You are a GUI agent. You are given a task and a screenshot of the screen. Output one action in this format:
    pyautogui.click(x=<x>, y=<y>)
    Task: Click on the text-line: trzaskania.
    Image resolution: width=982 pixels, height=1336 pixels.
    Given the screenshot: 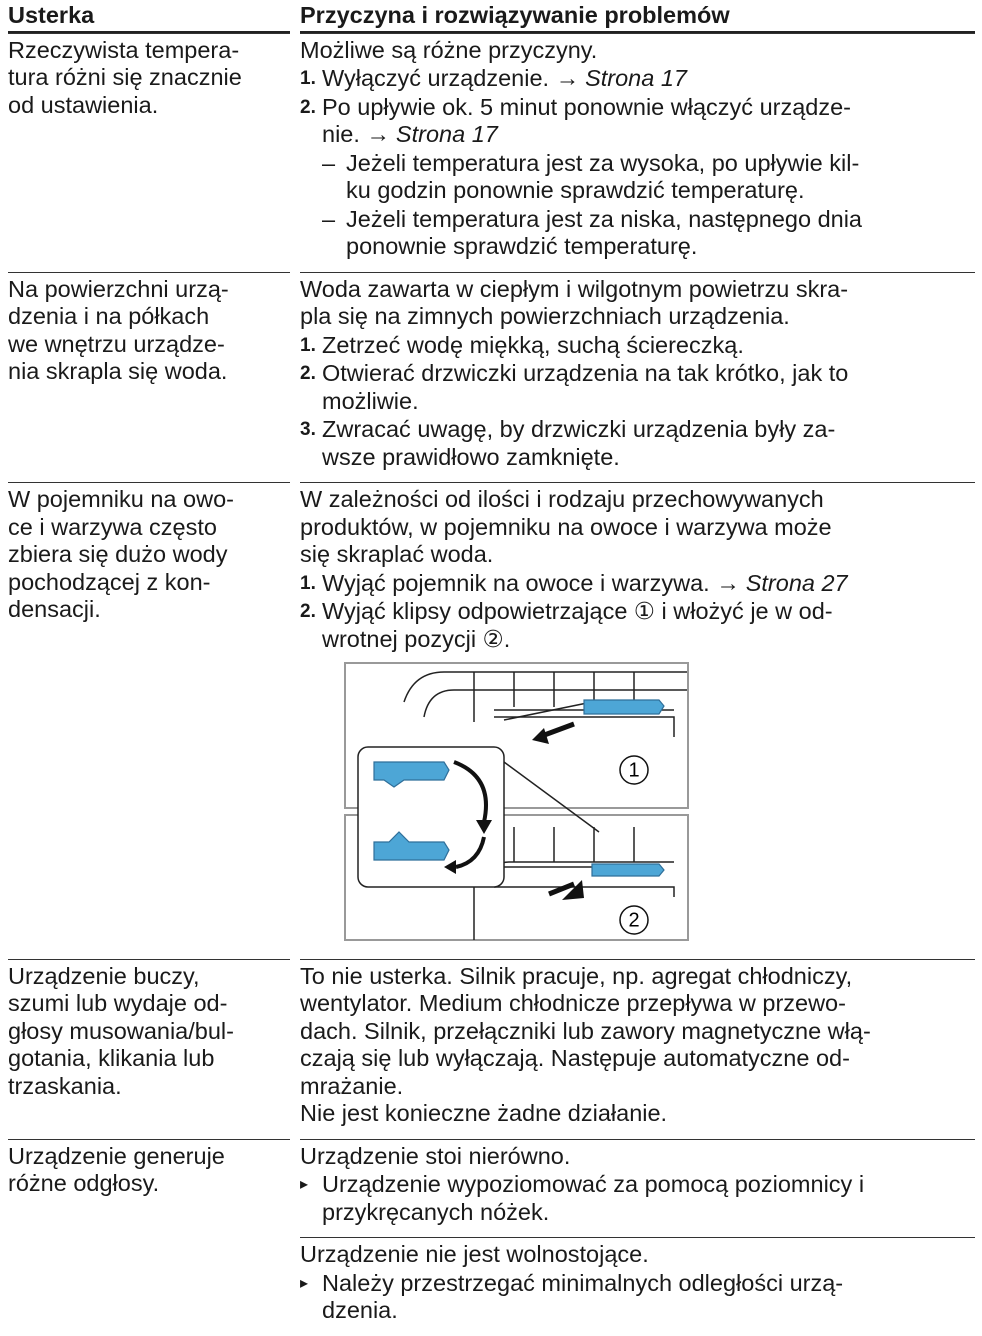 What is the action you would take?
    pyautogui.click(x=65, y=1085)
    